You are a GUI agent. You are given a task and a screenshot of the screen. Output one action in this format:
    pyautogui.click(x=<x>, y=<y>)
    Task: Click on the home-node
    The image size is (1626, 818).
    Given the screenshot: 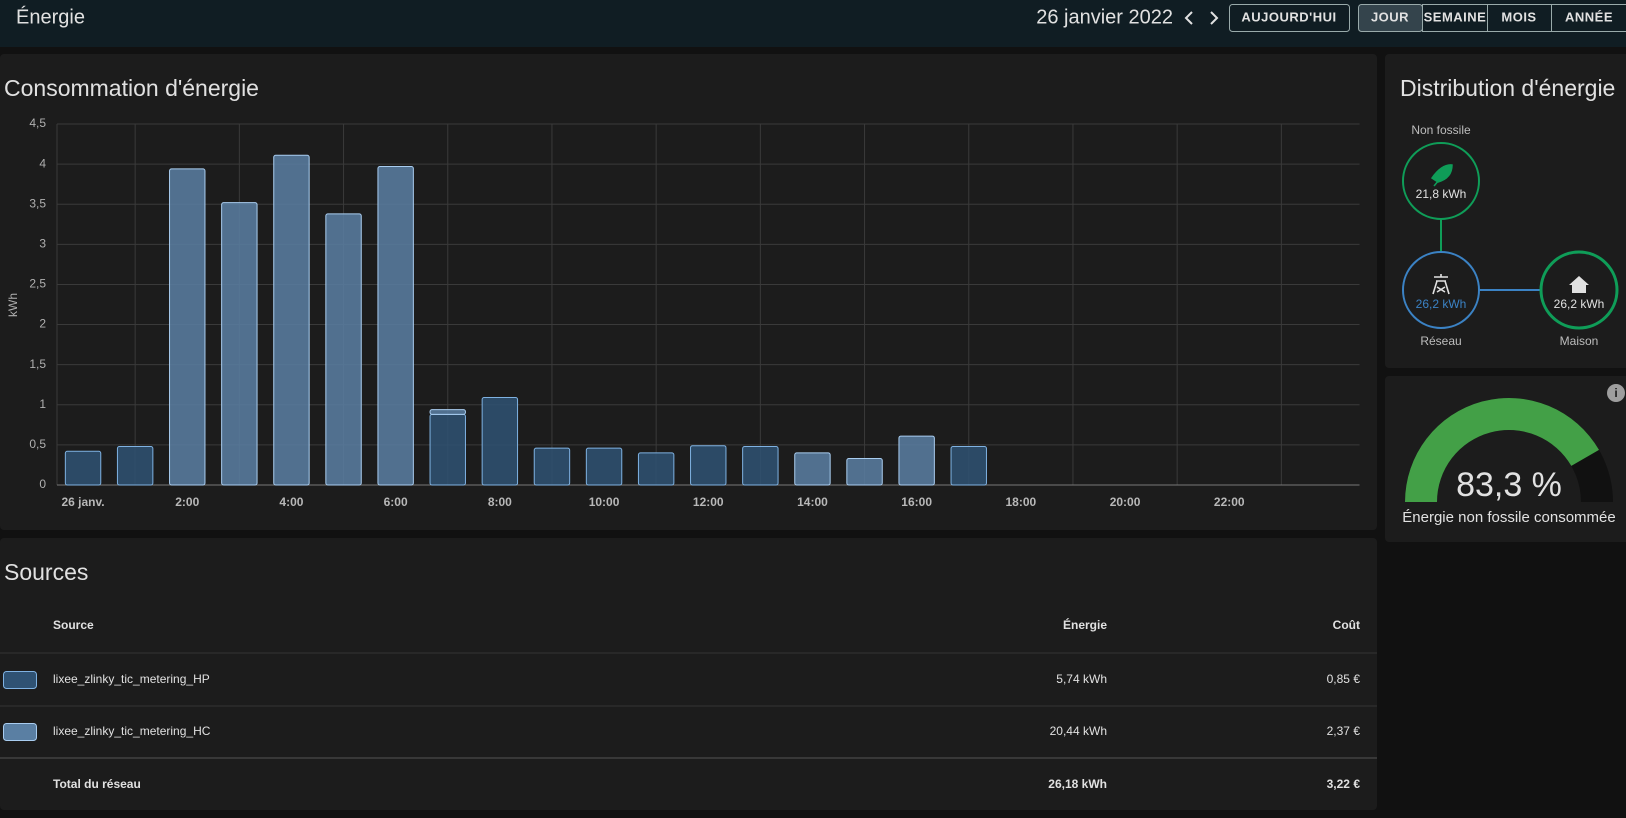 What is the action you would take?
    pyautogui.click(x=1579, y=290)
    